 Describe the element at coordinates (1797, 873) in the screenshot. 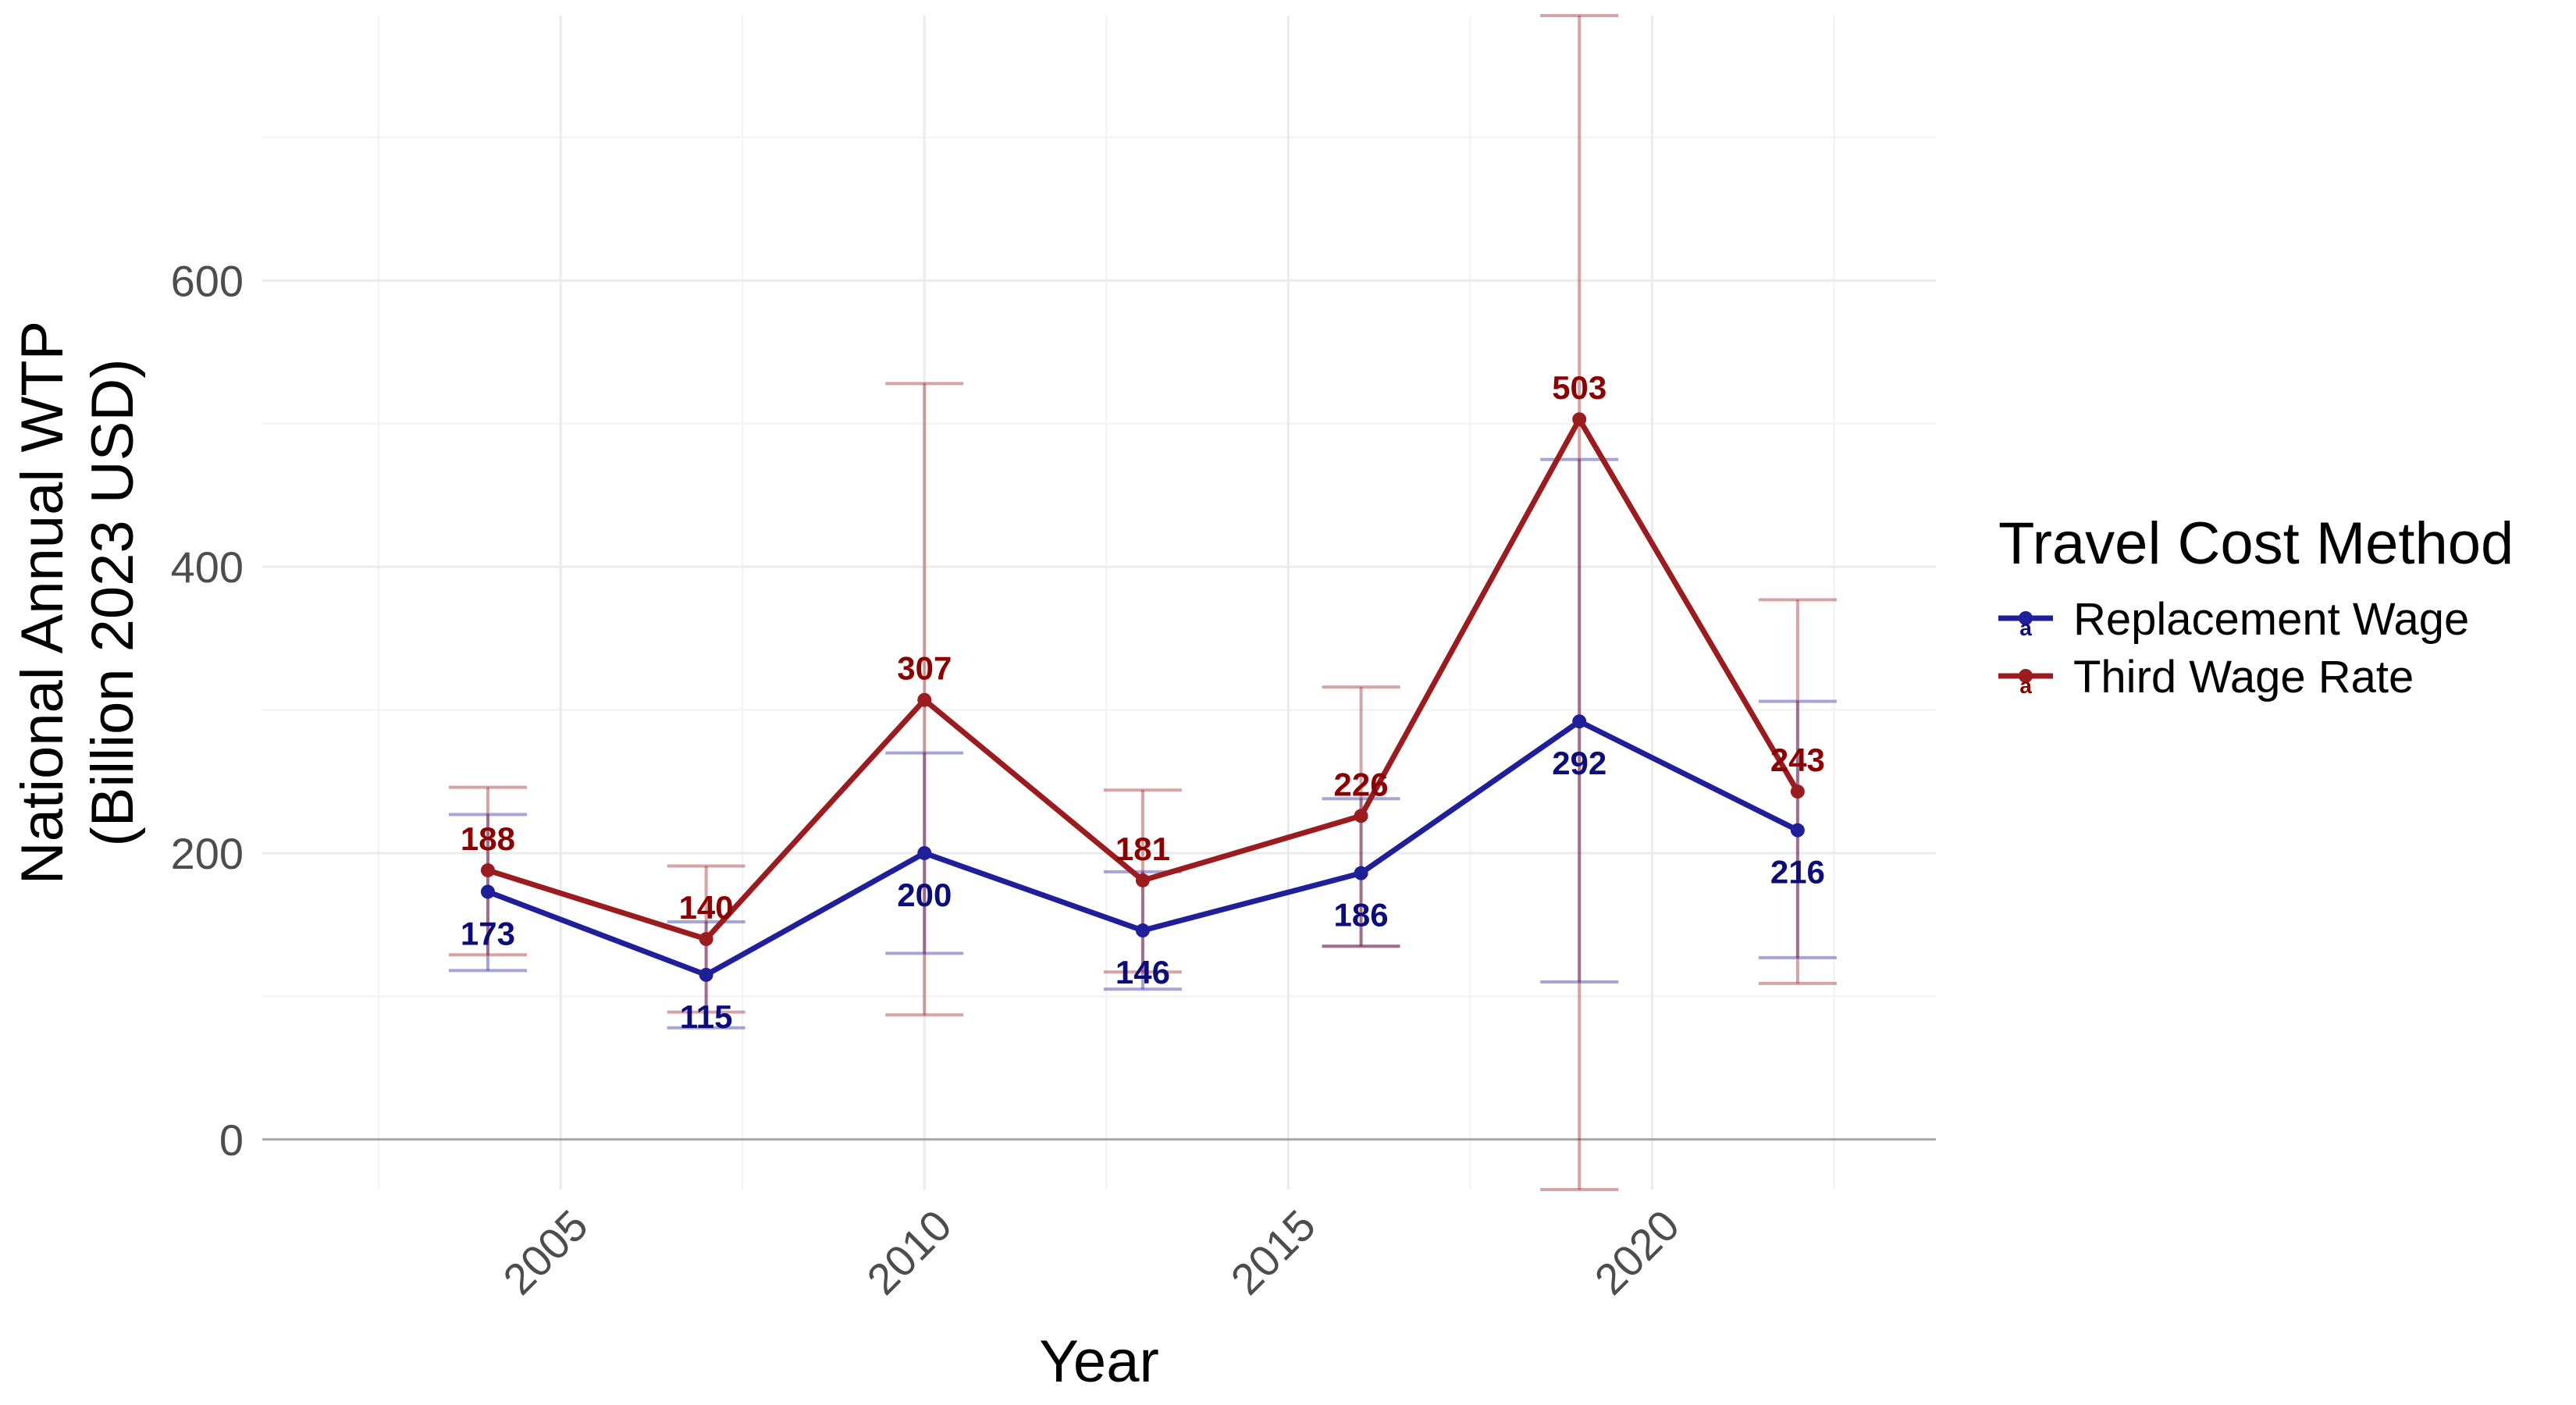

I see `data-label-replacement-wage: 216` at that location.